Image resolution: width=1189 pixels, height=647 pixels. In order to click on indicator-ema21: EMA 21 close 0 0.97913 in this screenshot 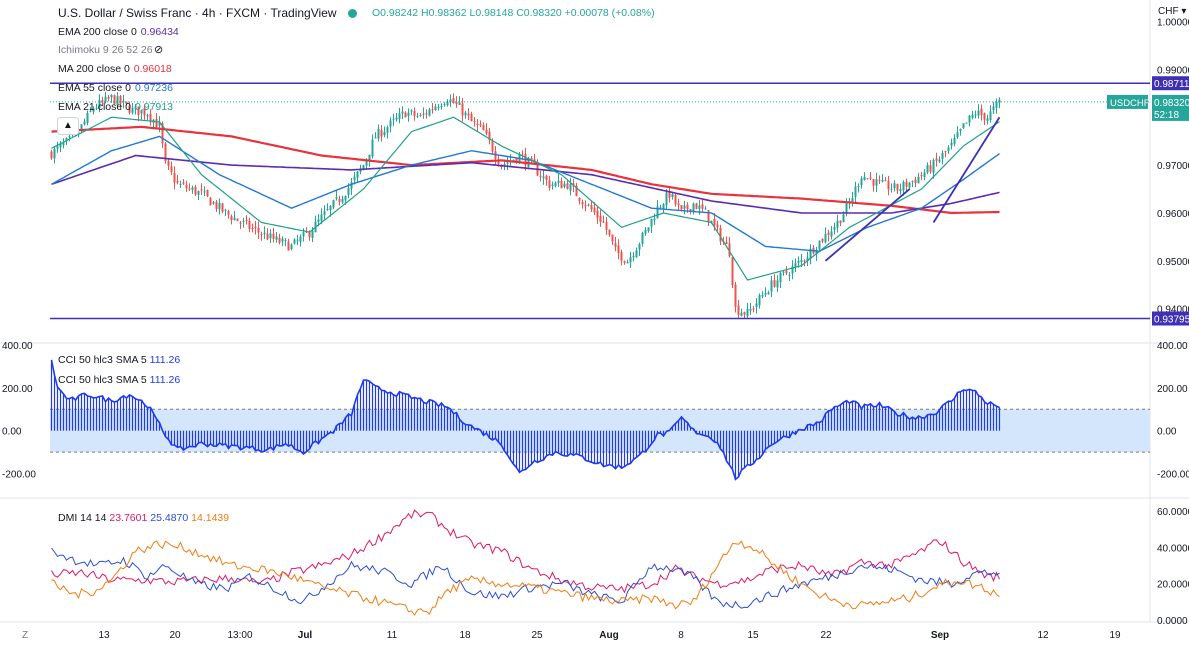, I will do `click(115, 107)`.